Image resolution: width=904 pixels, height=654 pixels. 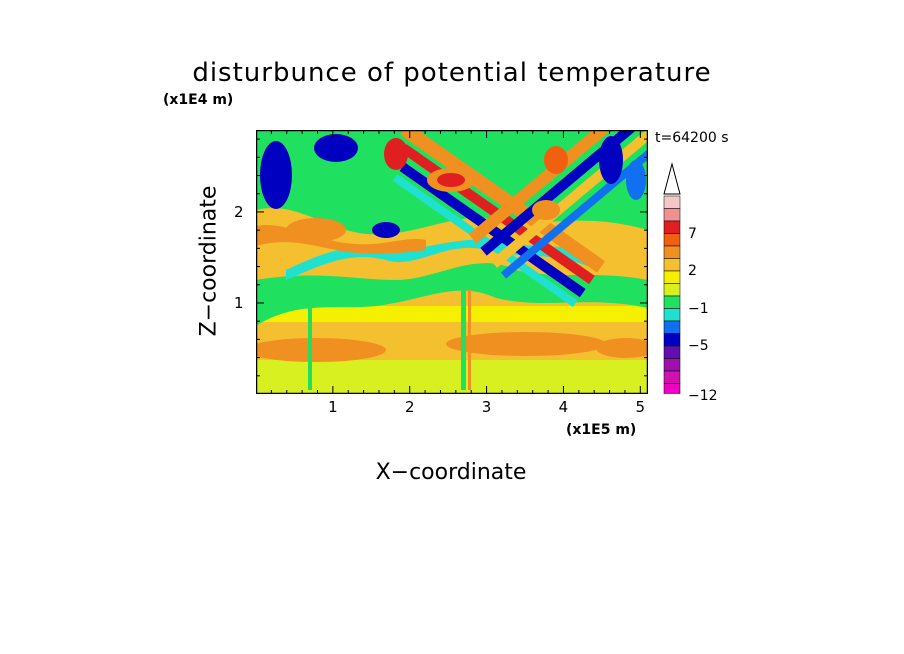 What do you see at coordinates (601, 430) in the screenshot?
I see `x-axis-unit: (x1E5 m)` at bounding box center [601, 430].